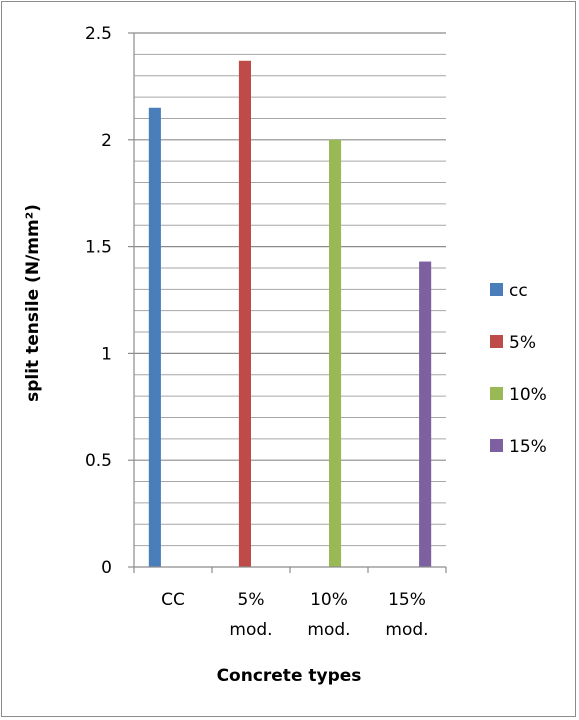  I want to click on legend: cc 5% 10% 15%, so click(518, 369).